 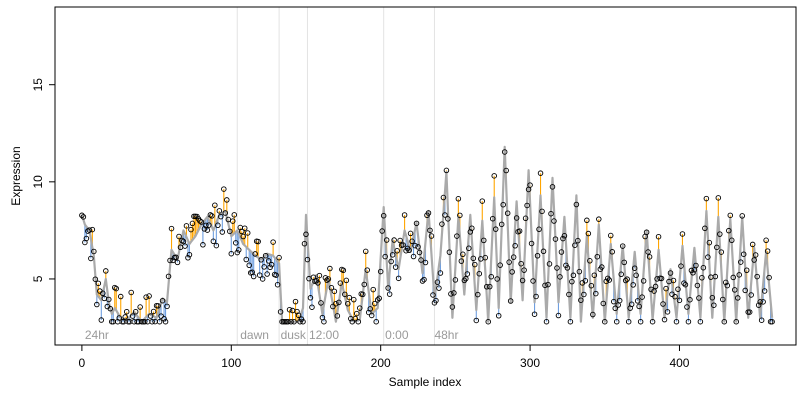 What do you see at coordinates (82, 363) in the screenshot?
I see `x-tick-label: 0` at bounding box center [82, 363].